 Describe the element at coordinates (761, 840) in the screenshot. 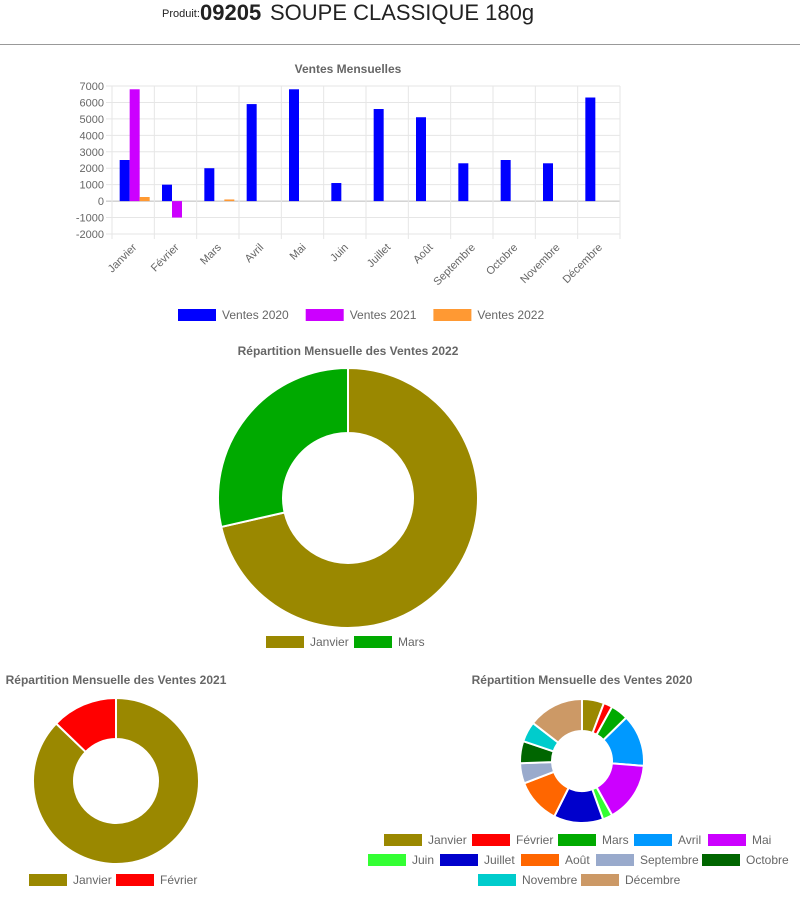

I see `donut-2020-legend-label-mai: Mai` at that location.